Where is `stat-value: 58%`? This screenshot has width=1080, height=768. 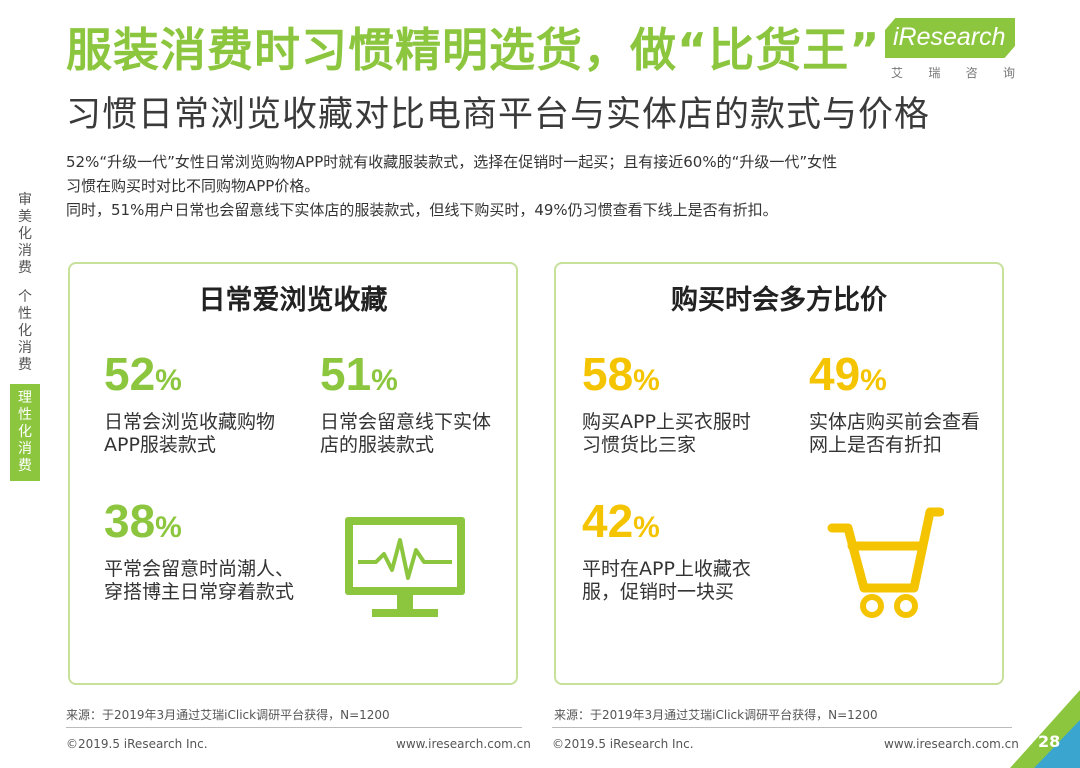 stat-value: 58% is located at coordinates (621, 374).